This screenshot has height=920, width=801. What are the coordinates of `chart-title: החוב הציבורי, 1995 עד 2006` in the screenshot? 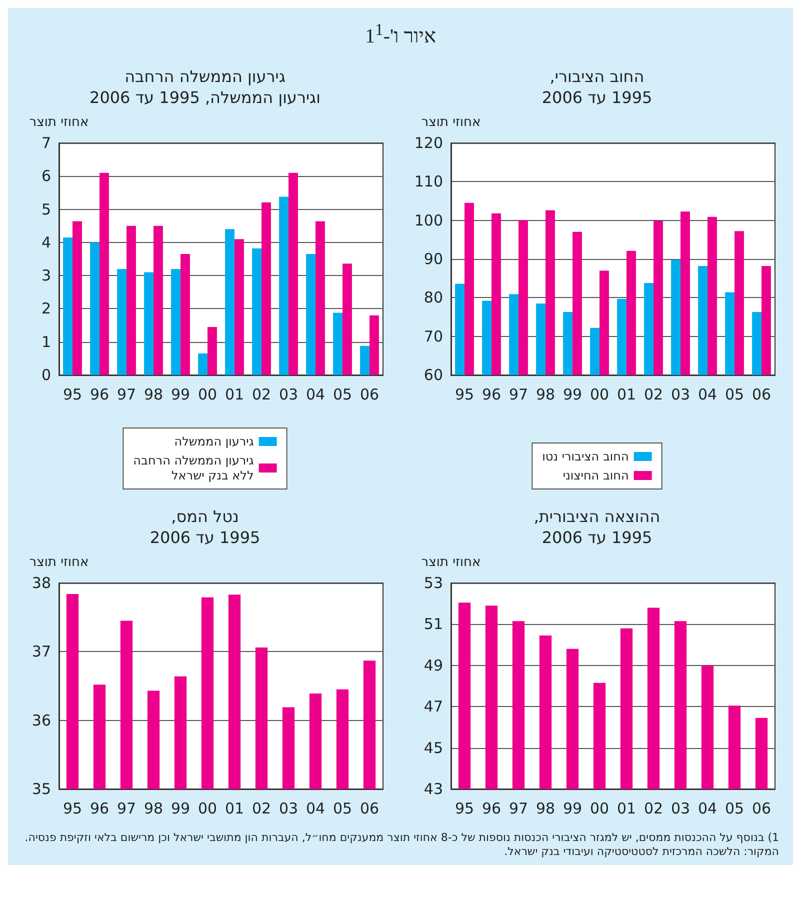 It's located at (597, 86).